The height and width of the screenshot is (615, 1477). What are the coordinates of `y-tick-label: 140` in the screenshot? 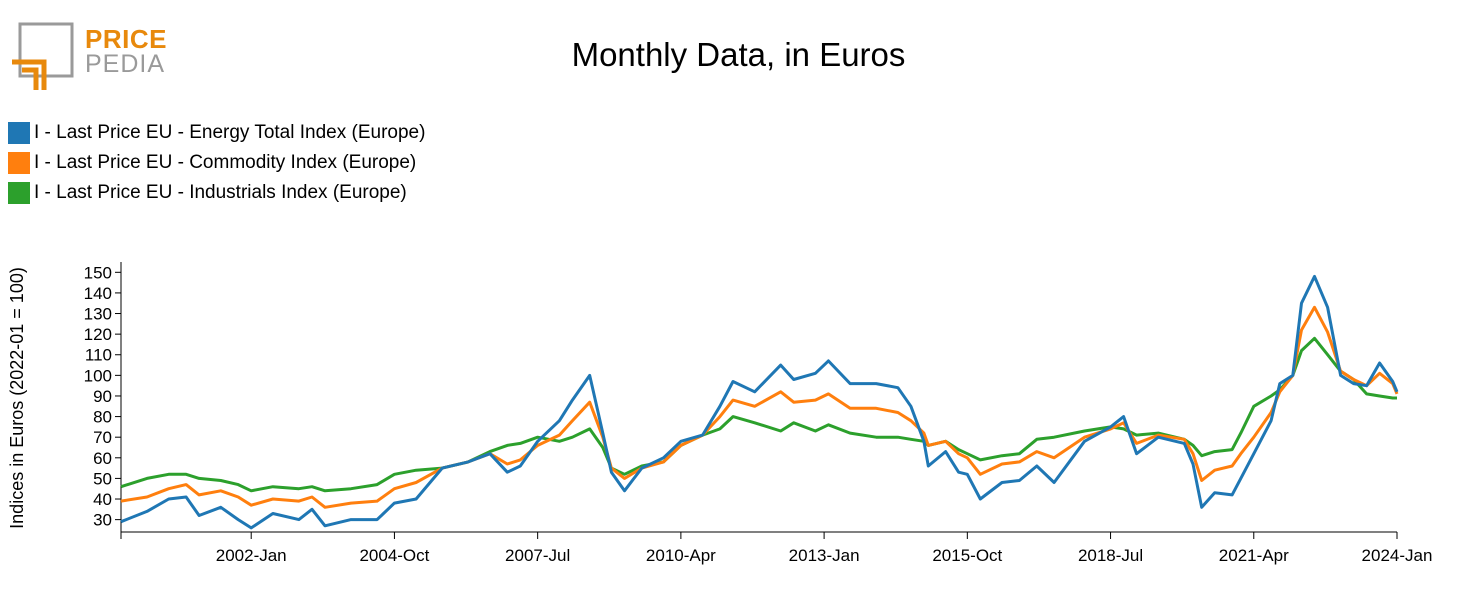 It's located at (98, 293).